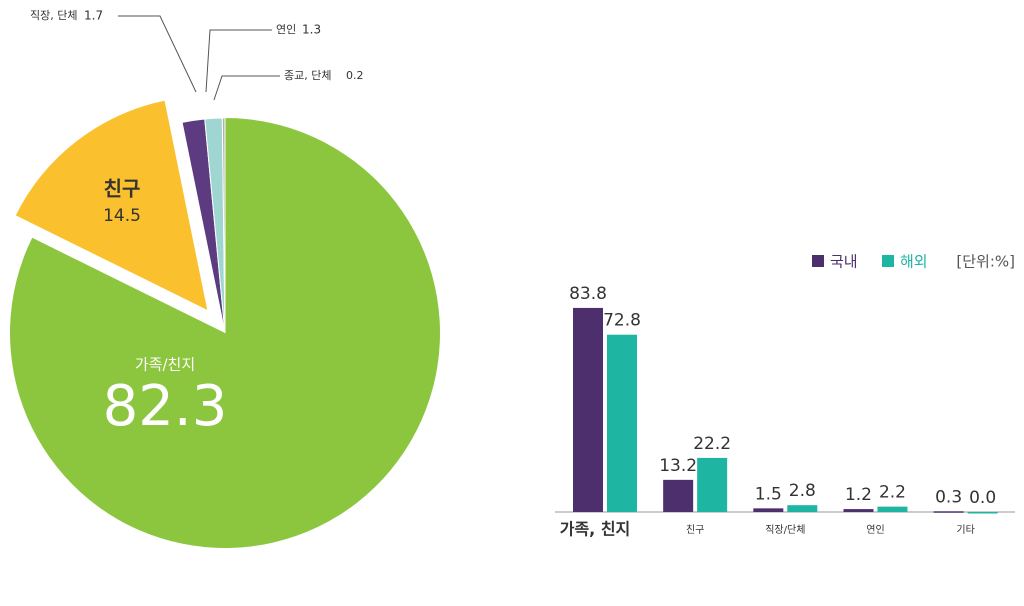  What do you see at coordinates (785, 530) in the screenshot?
I see `x-tick-label: 직장/단체` at bounding box center [785, 530].